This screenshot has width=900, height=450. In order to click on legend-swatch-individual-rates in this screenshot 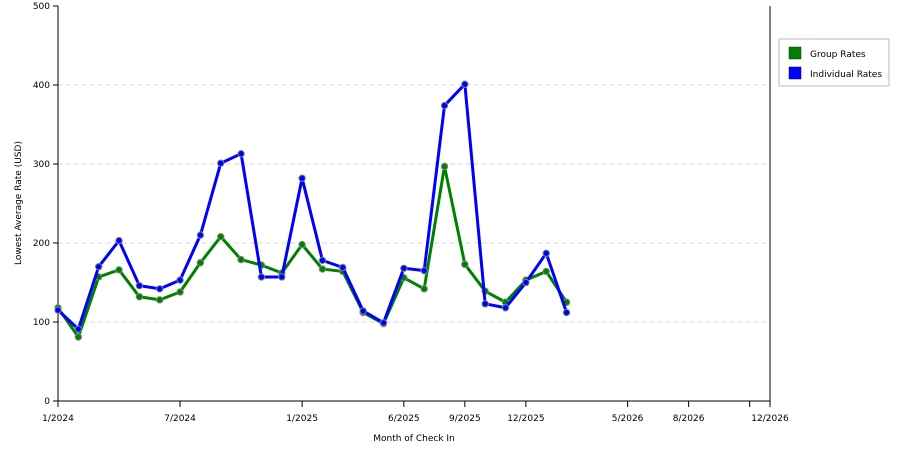, I will do `click(795, 73)`.